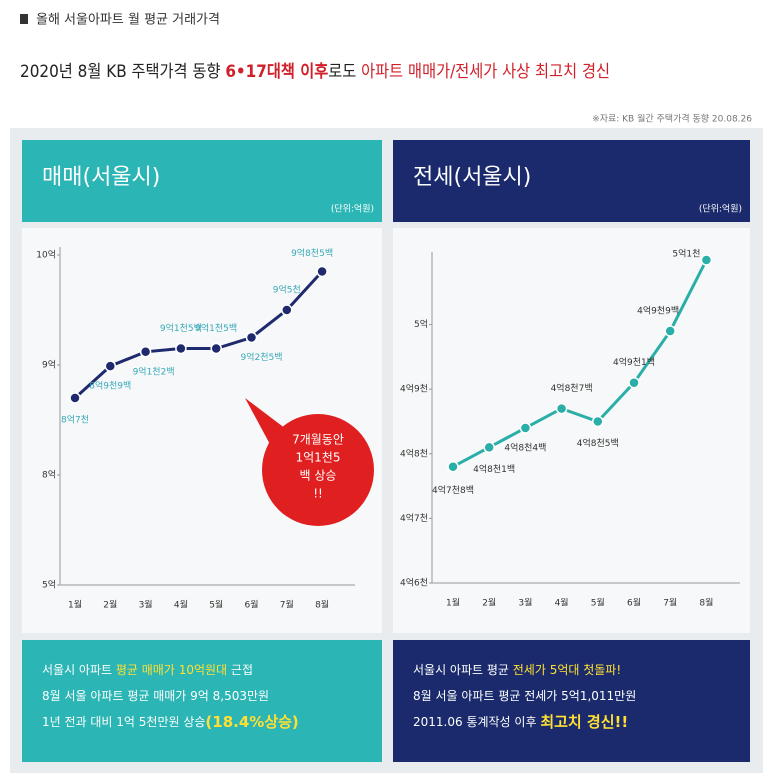 Image resolution: width=773 pixels, height=777 pixels. I want to click on data-label: 9억1천2백, so click(154, 371).